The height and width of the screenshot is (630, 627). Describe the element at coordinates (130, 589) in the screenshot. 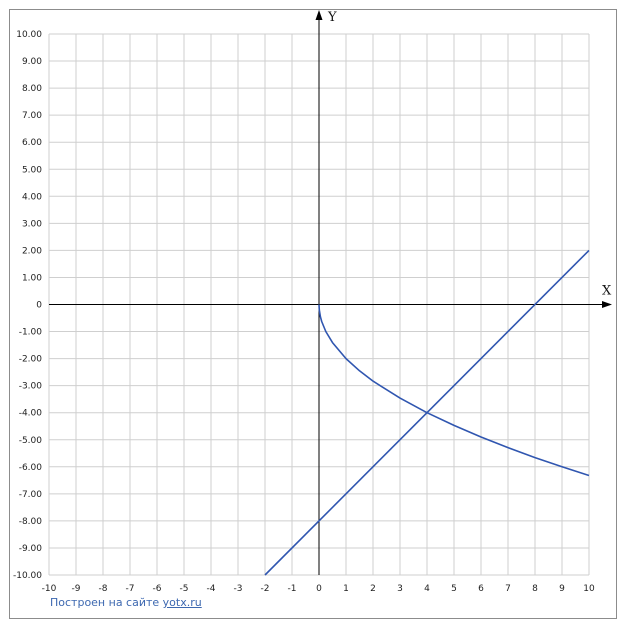

I see `x-tick-label: -7` at that location.